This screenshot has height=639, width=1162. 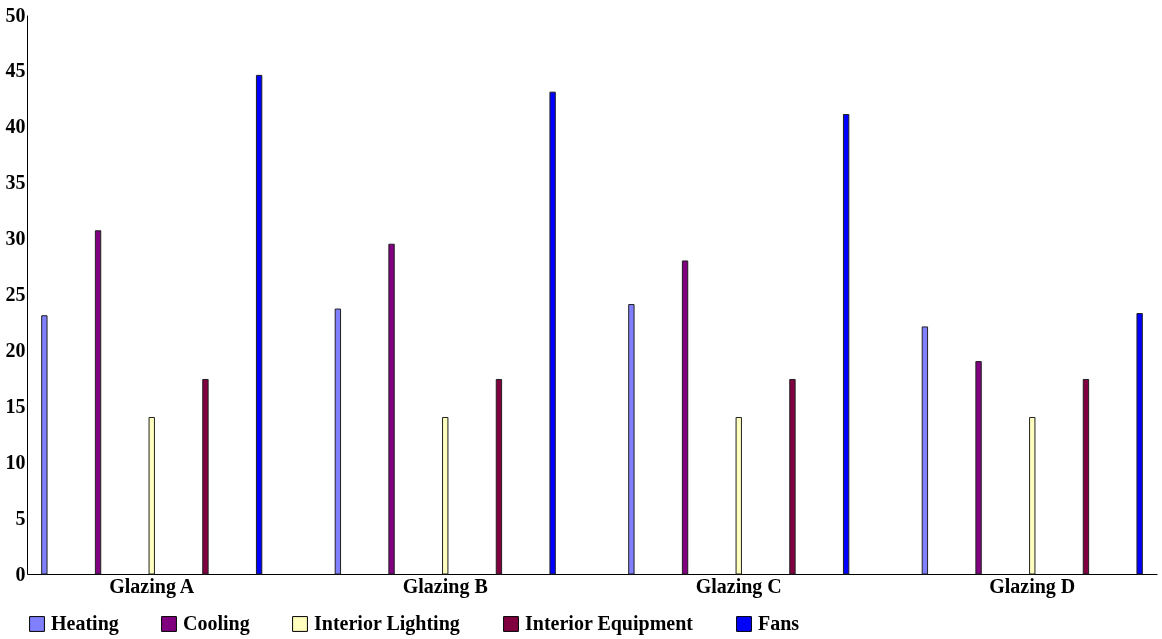 I want to click on y-tick-label: 30, so click(x=15, y=238).